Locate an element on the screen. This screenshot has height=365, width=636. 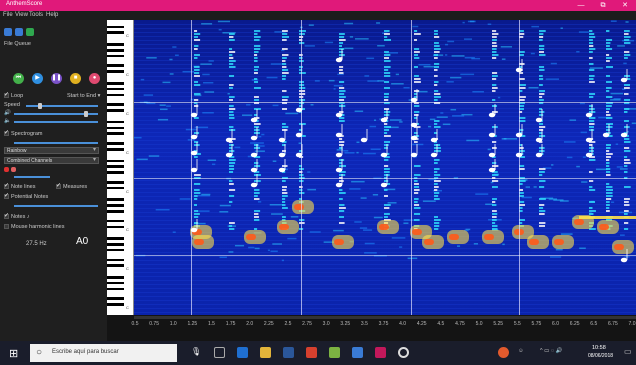
menu-file: File is located at coordinates (8, 15).